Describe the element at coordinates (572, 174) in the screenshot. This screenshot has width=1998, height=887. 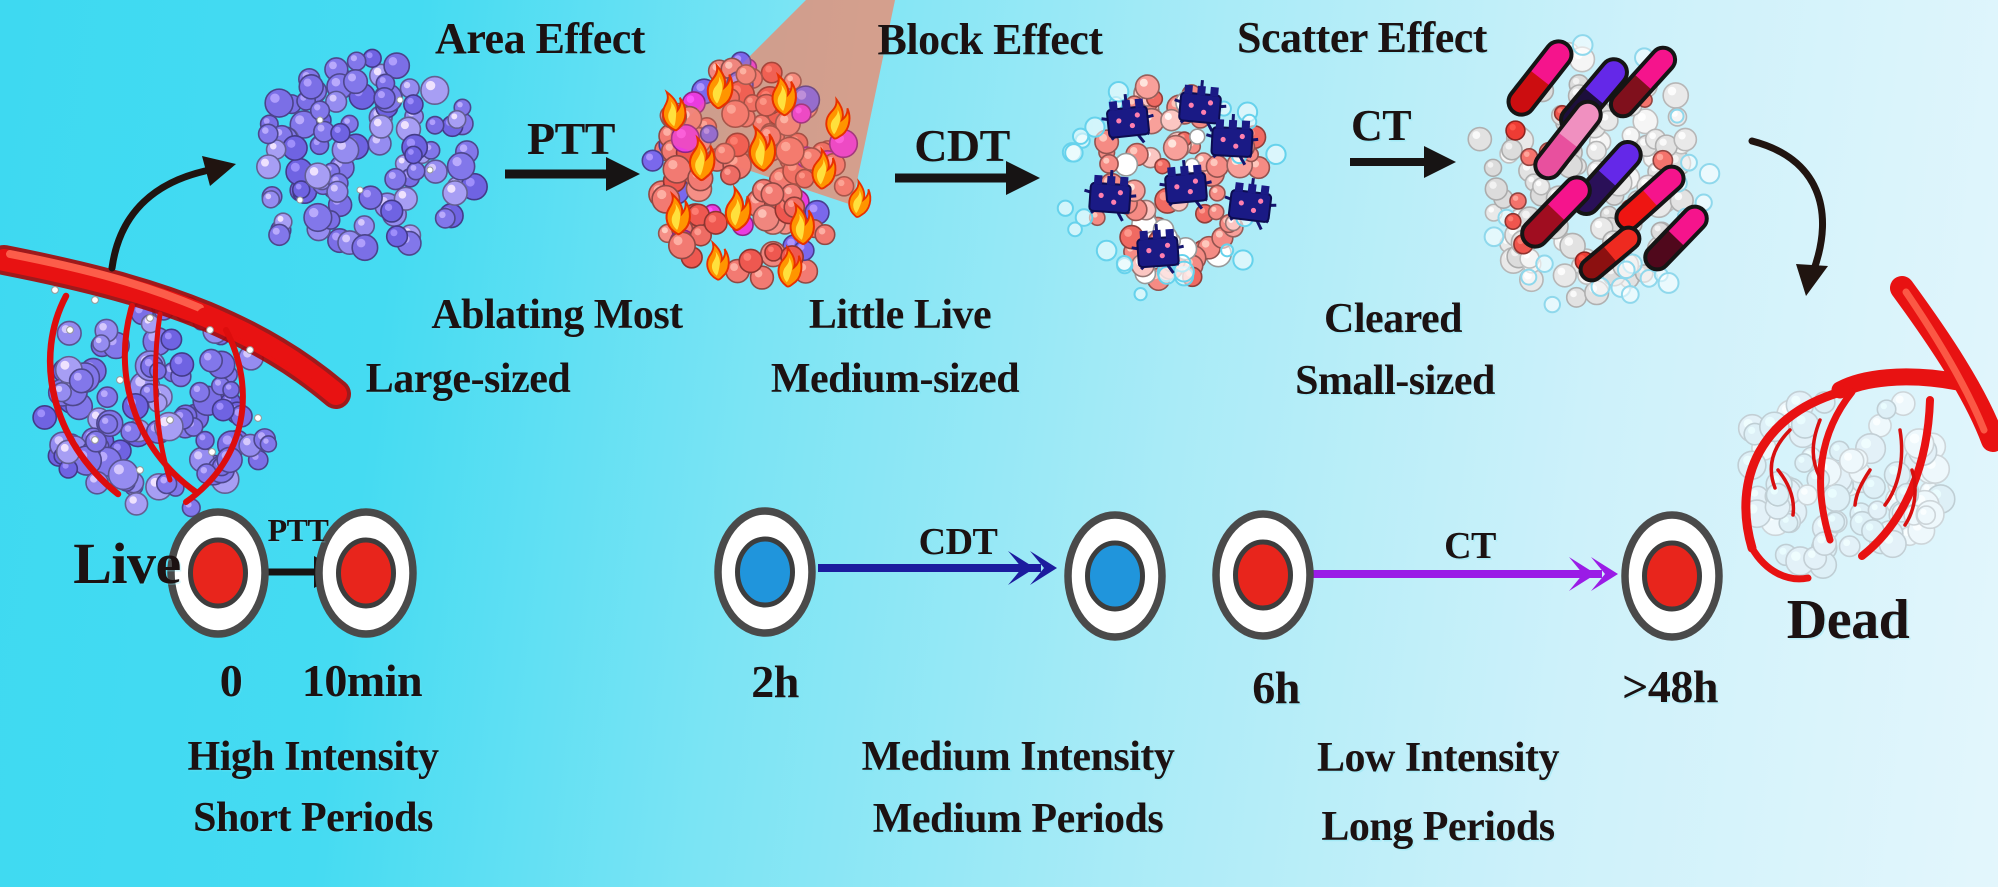
I see `top-ptt-arrow` at that location.